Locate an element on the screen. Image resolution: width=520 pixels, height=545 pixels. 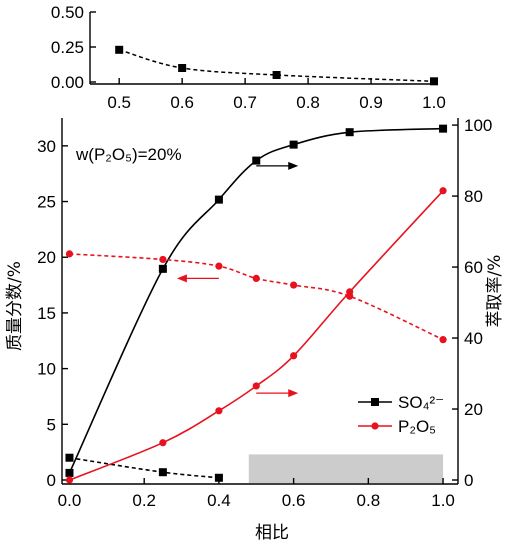
inset-y-tick-label: 0.25 is located at coordinates (67, 47).